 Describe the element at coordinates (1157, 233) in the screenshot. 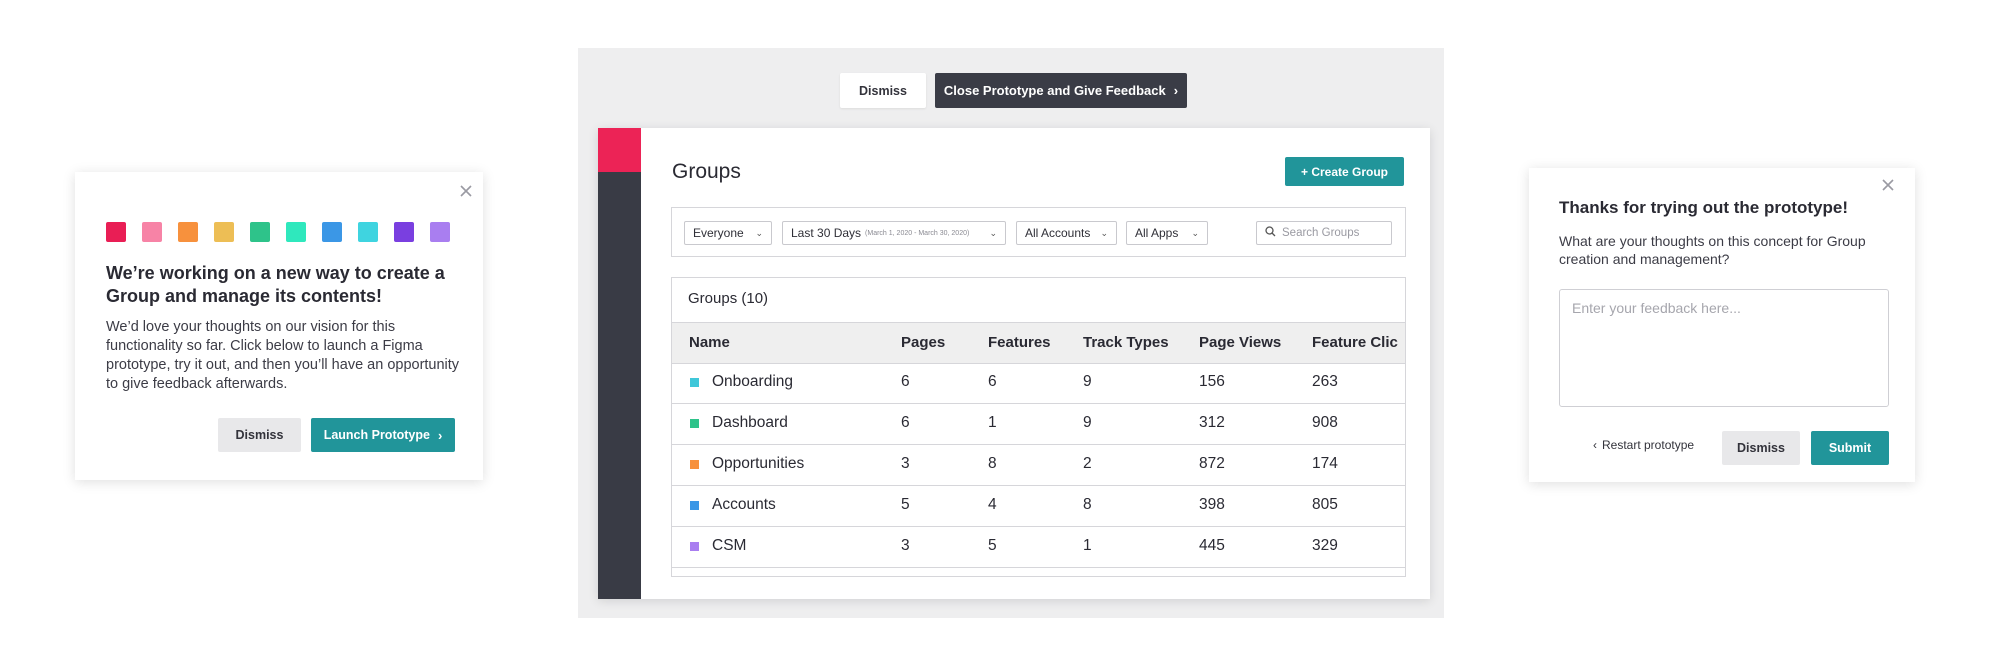

I see `apps-filter-label: All Apps` at that location.